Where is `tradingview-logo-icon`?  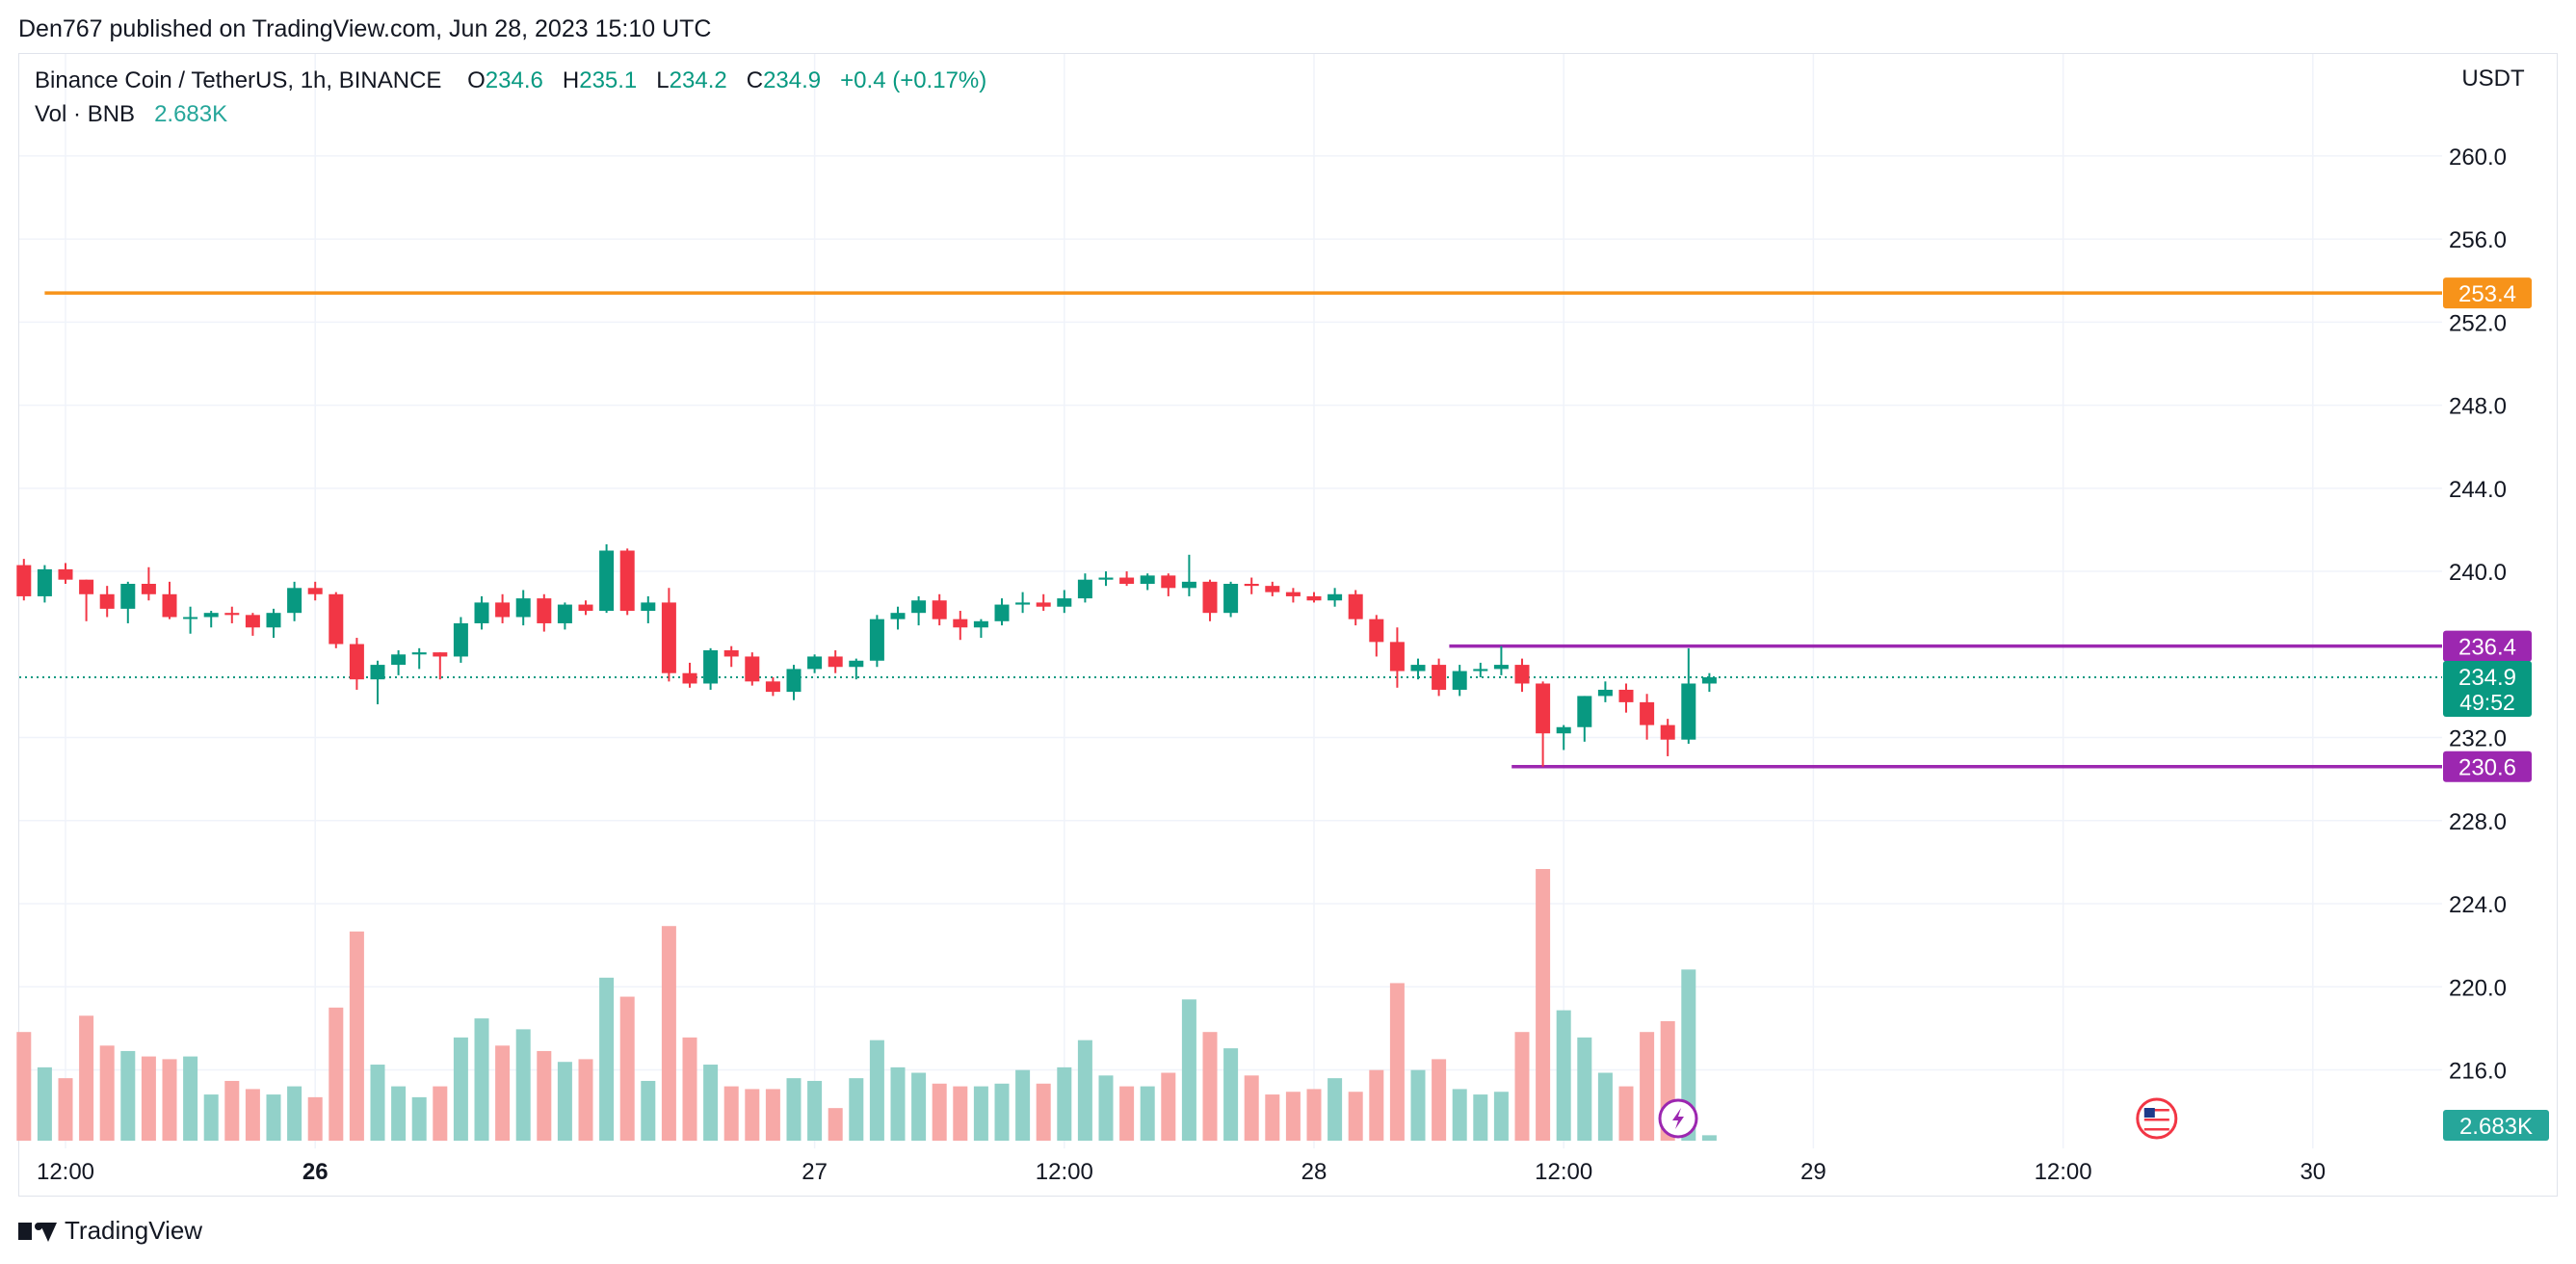 tradingview-logo-icon is located at coordinates (37, 1231).